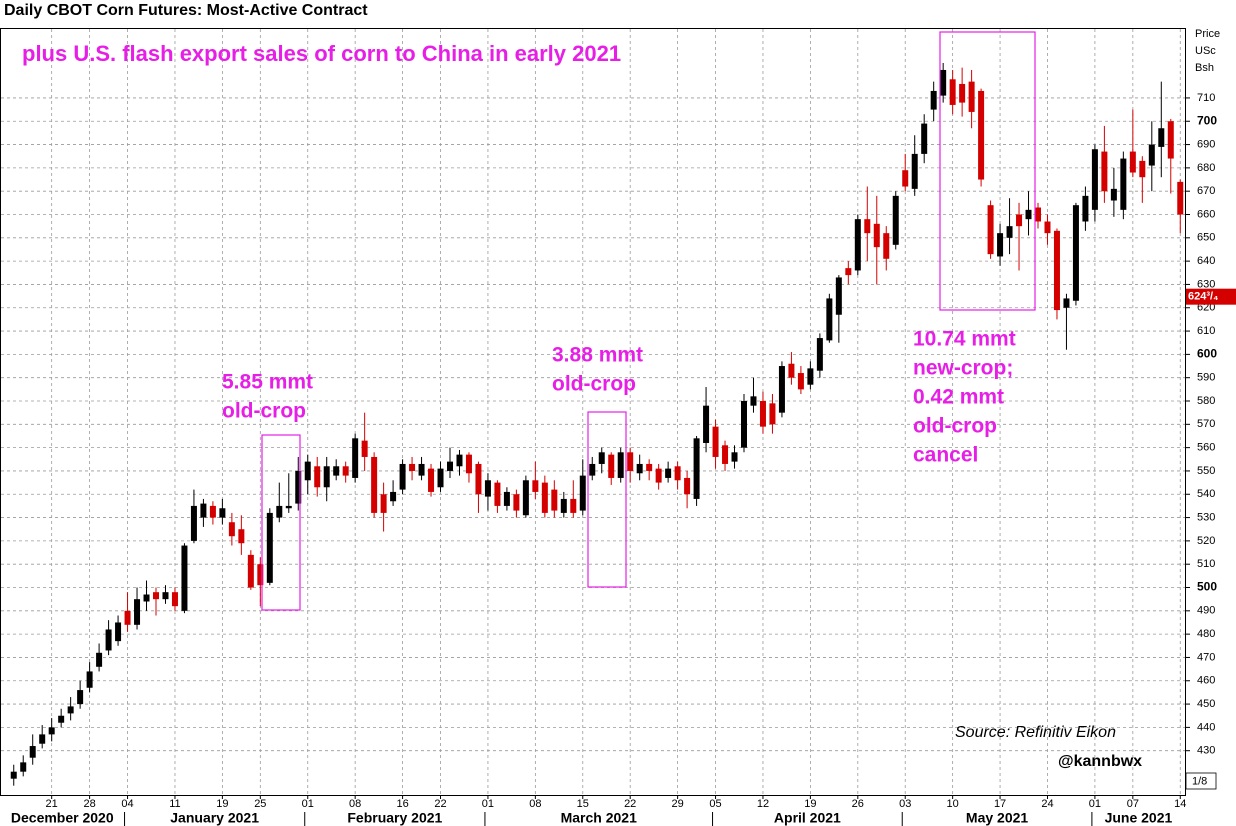  What do you see at coordinates (1206, 448) in the screenshot?
I see `y-tick-label: 560` at bounding box center [1206, 448].